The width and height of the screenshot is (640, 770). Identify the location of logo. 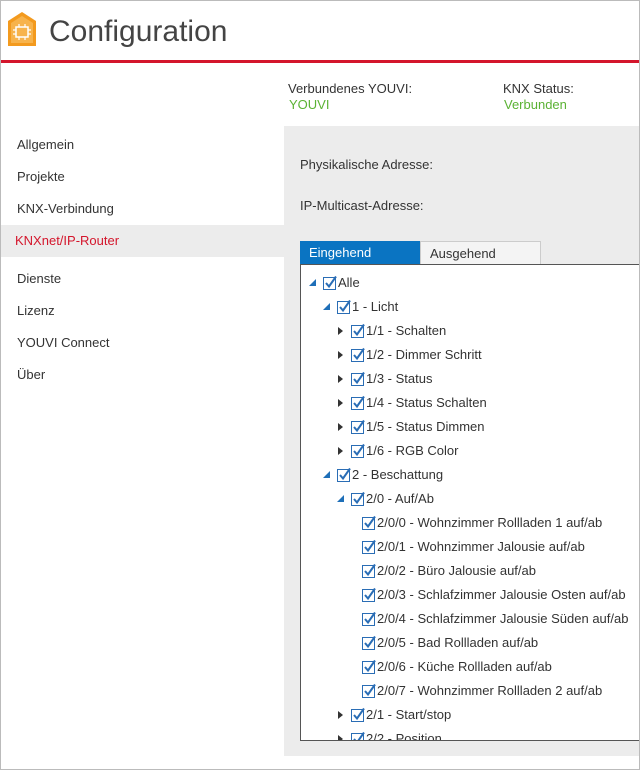
(22, 29).